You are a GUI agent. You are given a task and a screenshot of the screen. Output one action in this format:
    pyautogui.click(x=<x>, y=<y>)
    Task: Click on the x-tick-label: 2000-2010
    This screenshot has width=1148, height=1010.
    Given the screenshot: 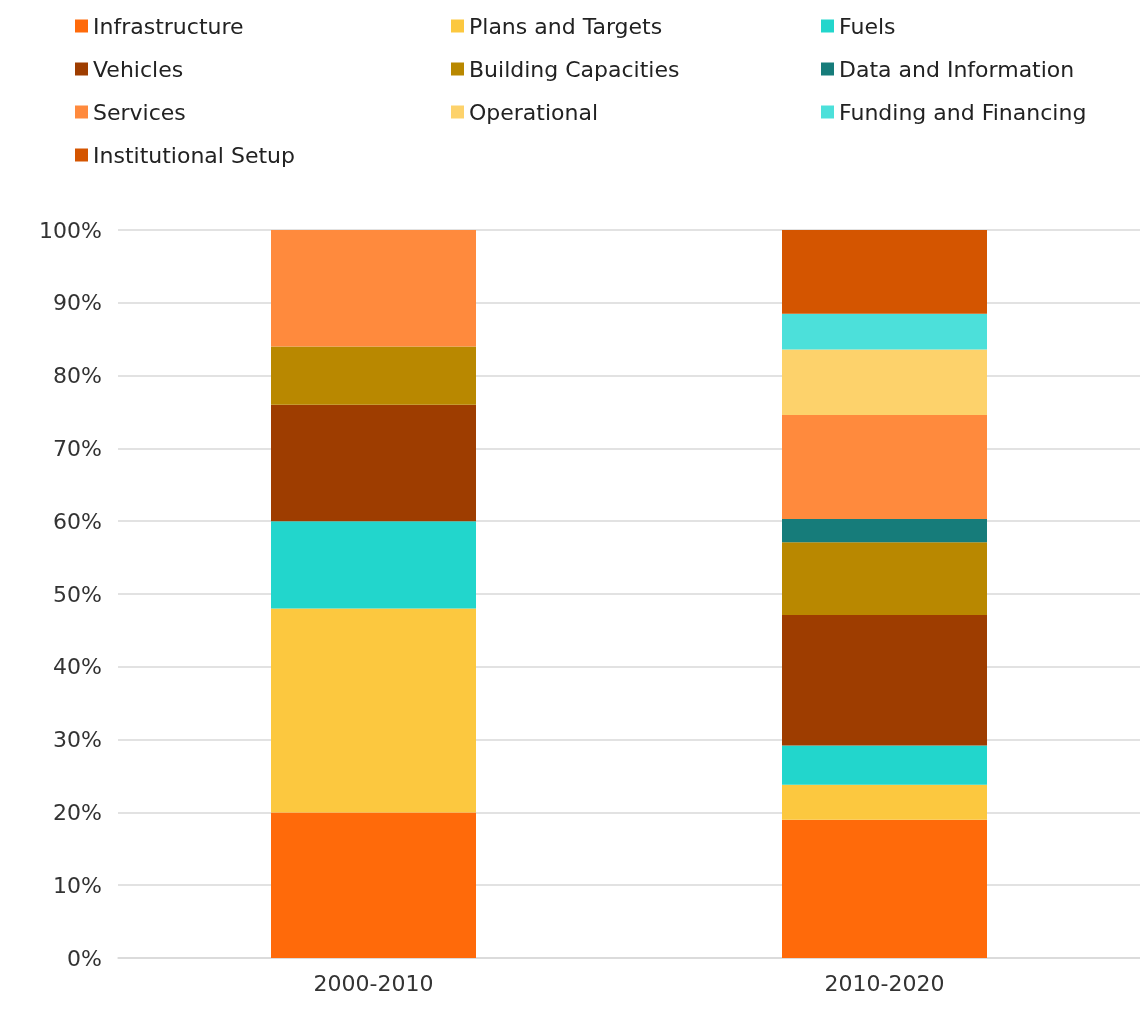 What is the action you would take?
    pyautogui.click(x=373, y=983)
    